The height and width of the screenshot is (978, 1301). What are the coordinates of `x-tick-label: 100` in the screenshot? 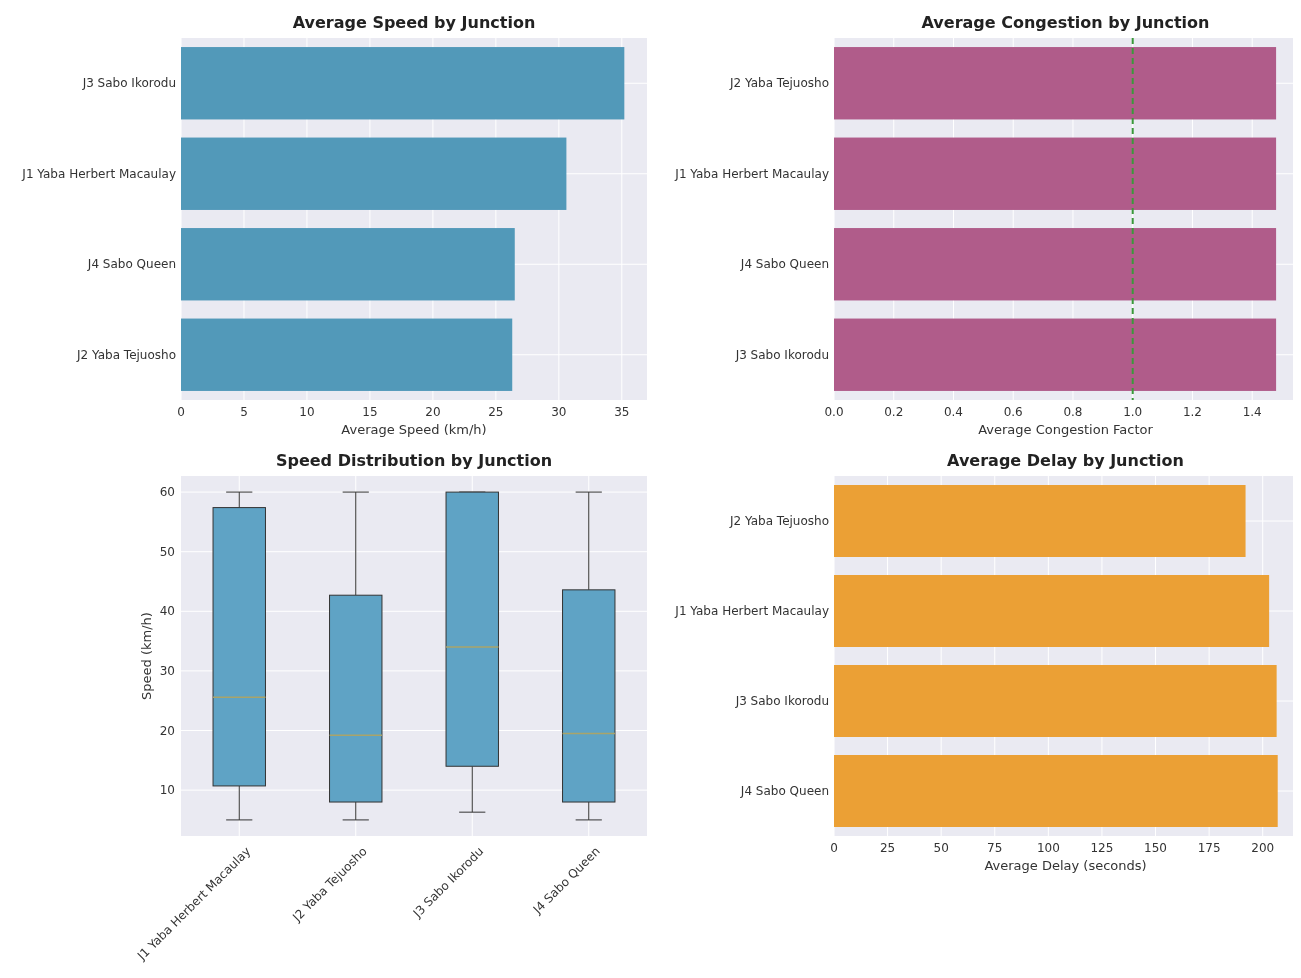 It's located at (1048, 848).